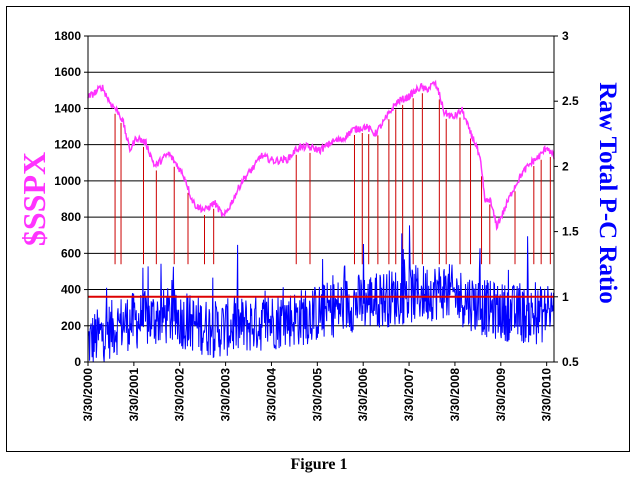 The image size is (638, 482). What do you see at coordinates (67, 72) in the screenshot?
I see `left-tick-label: 1600` at bounding box center [67, 72].